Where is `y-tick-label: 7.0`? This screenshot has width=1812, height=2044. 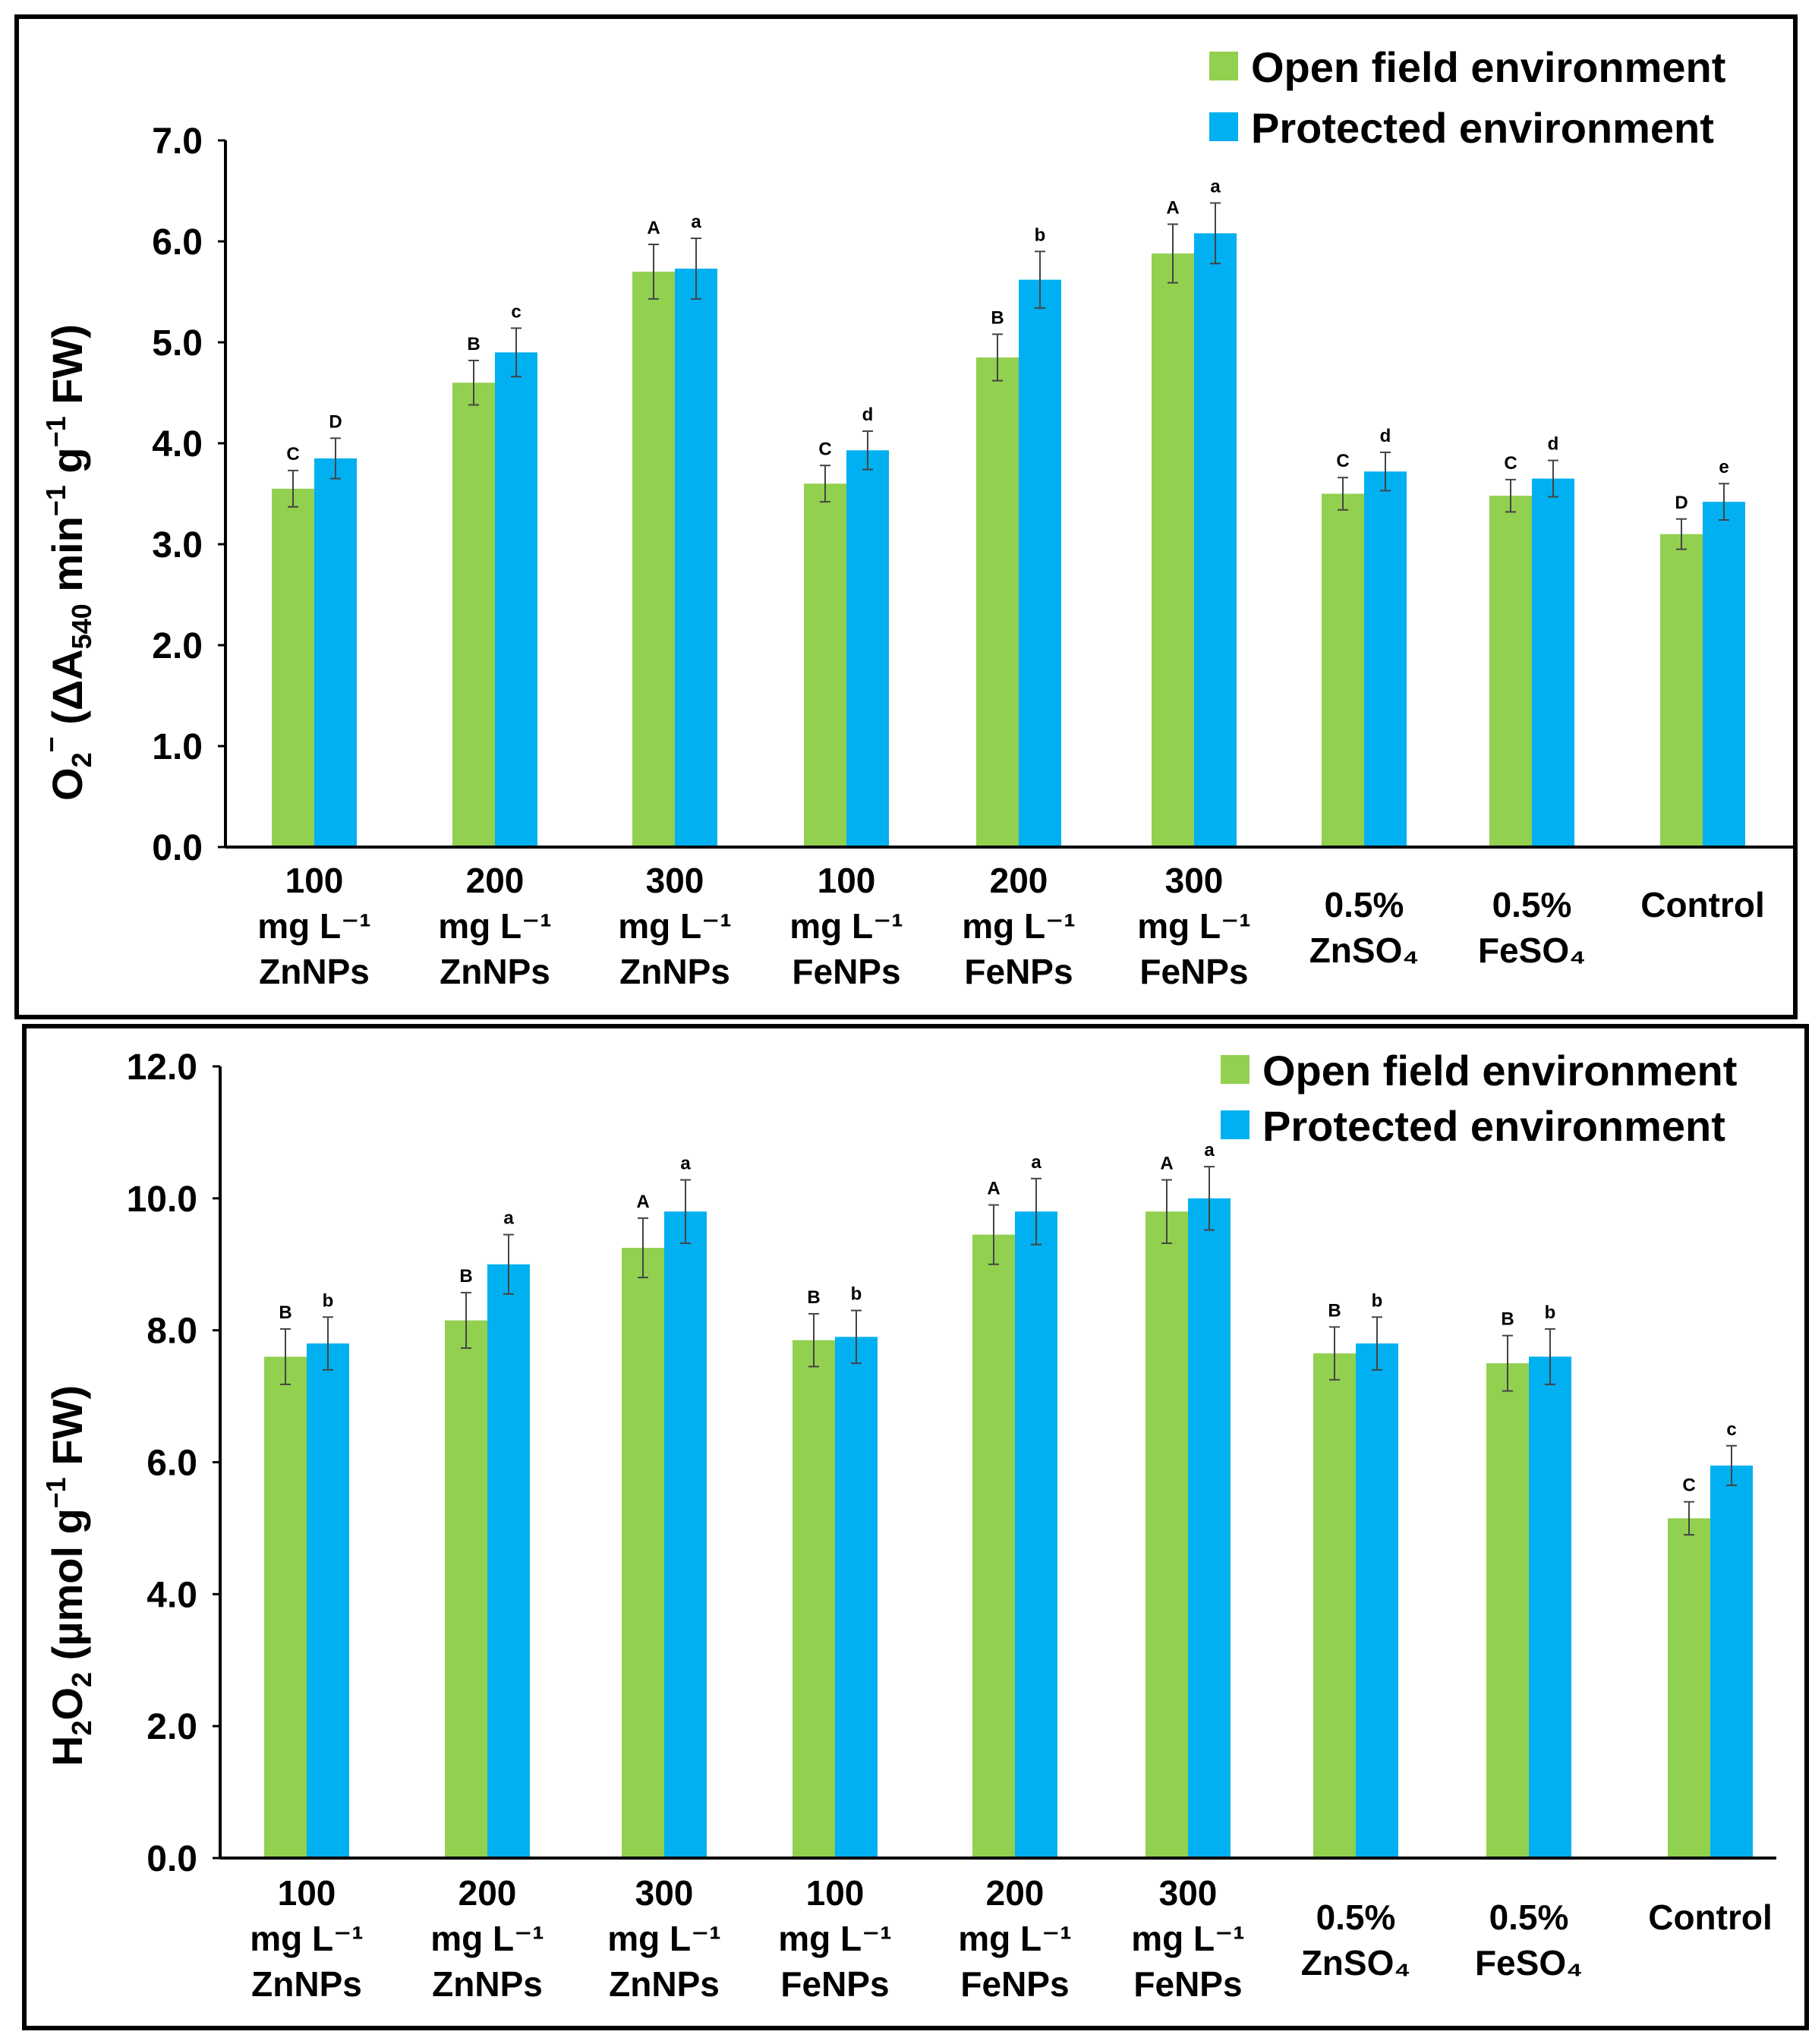 y-tick-label: 7.0 is located at coordinates (178, 141).